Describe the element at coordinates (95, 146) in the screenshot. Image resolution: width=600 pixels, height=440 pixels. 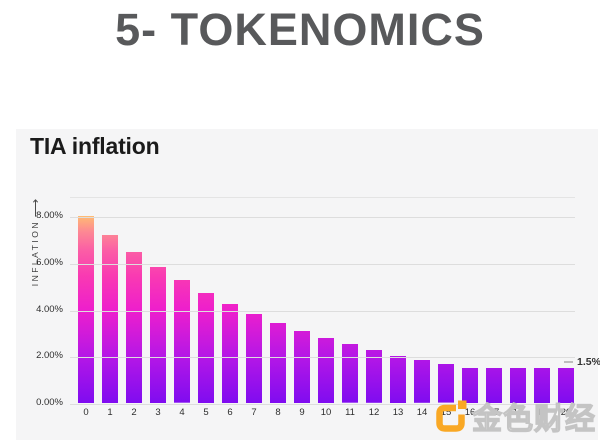
I see `chart-title: TIA inflation` at that location.